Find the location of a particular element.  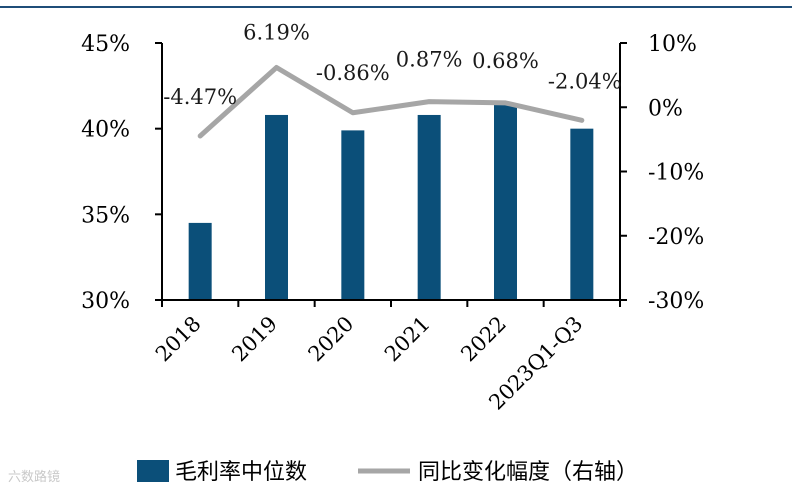

watermark-logo: 六数路镜 is located at coordinates (34, 477).